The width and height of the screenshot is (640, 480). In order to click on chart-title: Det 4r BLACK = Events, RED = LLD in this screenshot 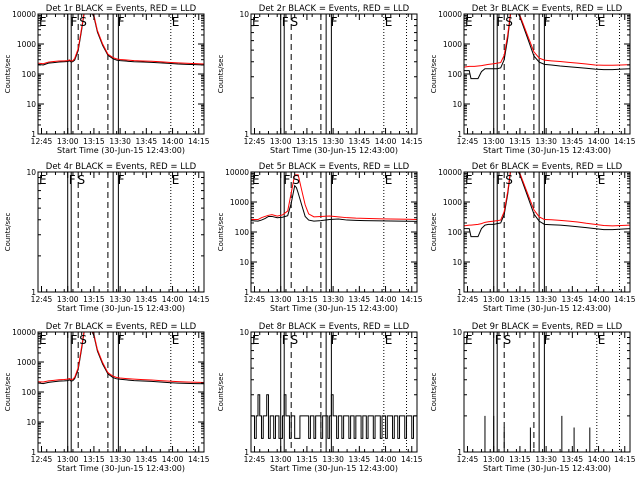, I will do `click(121, 167)`.